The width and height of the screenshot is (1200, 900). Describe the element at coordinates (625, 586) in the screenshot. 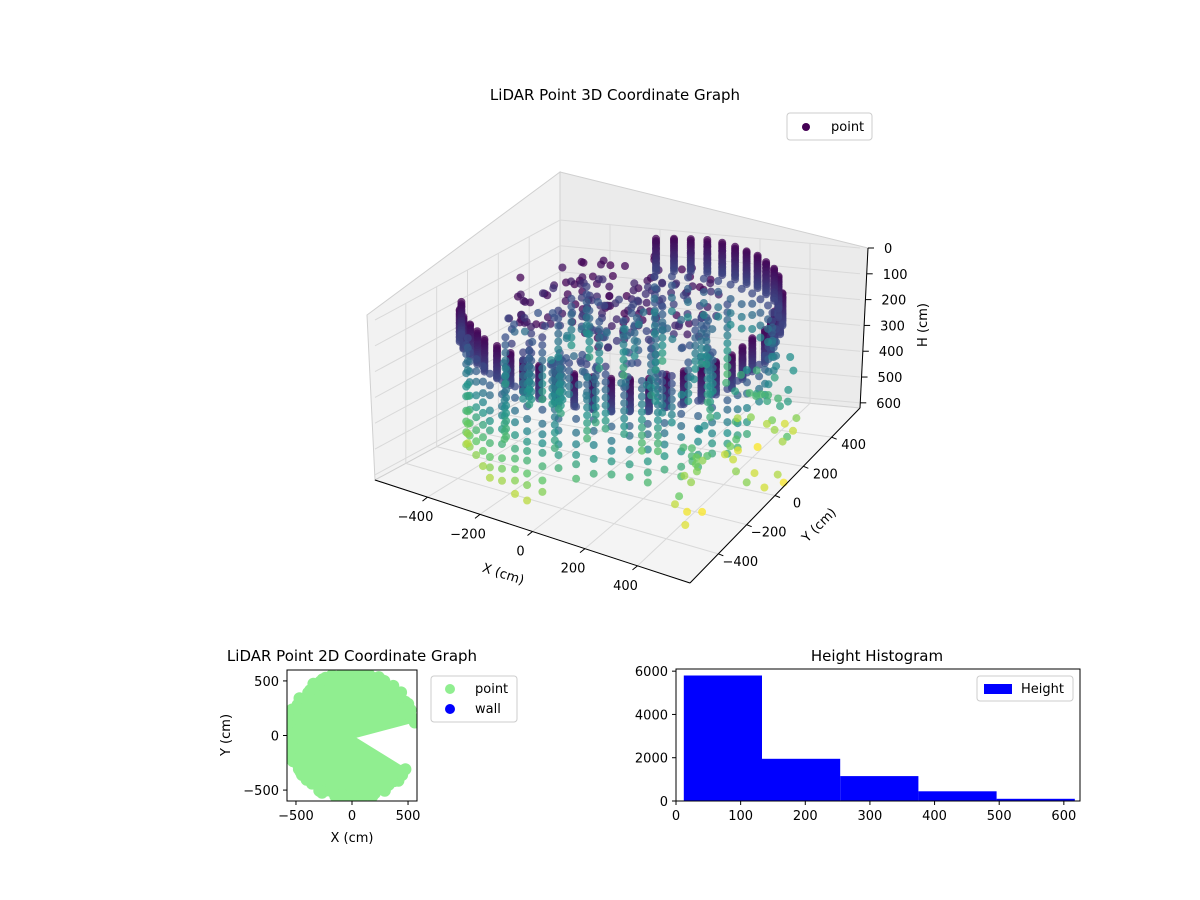

I see `x-tick-label-3d: 400` at that location.